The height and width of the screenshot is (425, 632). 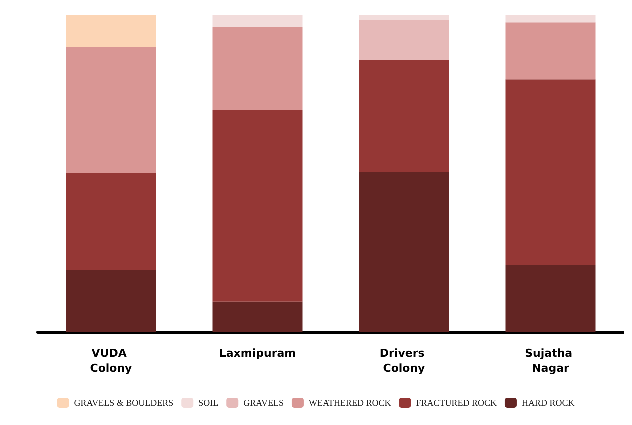 I want to click on x-tick-label: Sujatha Nagar, so click(x=550, y=361).